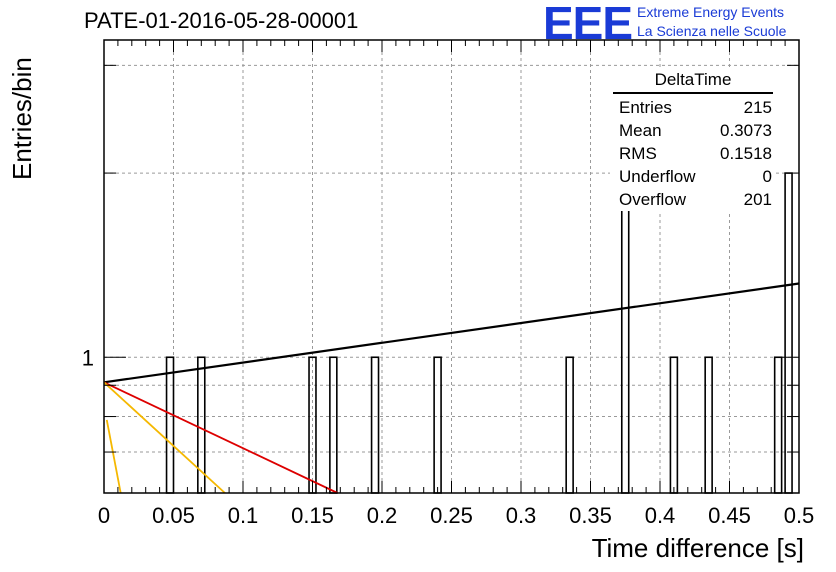  What do you see at coordinates (799, 515) in the screenshot?
I see `x-tick-label: 0.5` at bounding box center [799, 515].